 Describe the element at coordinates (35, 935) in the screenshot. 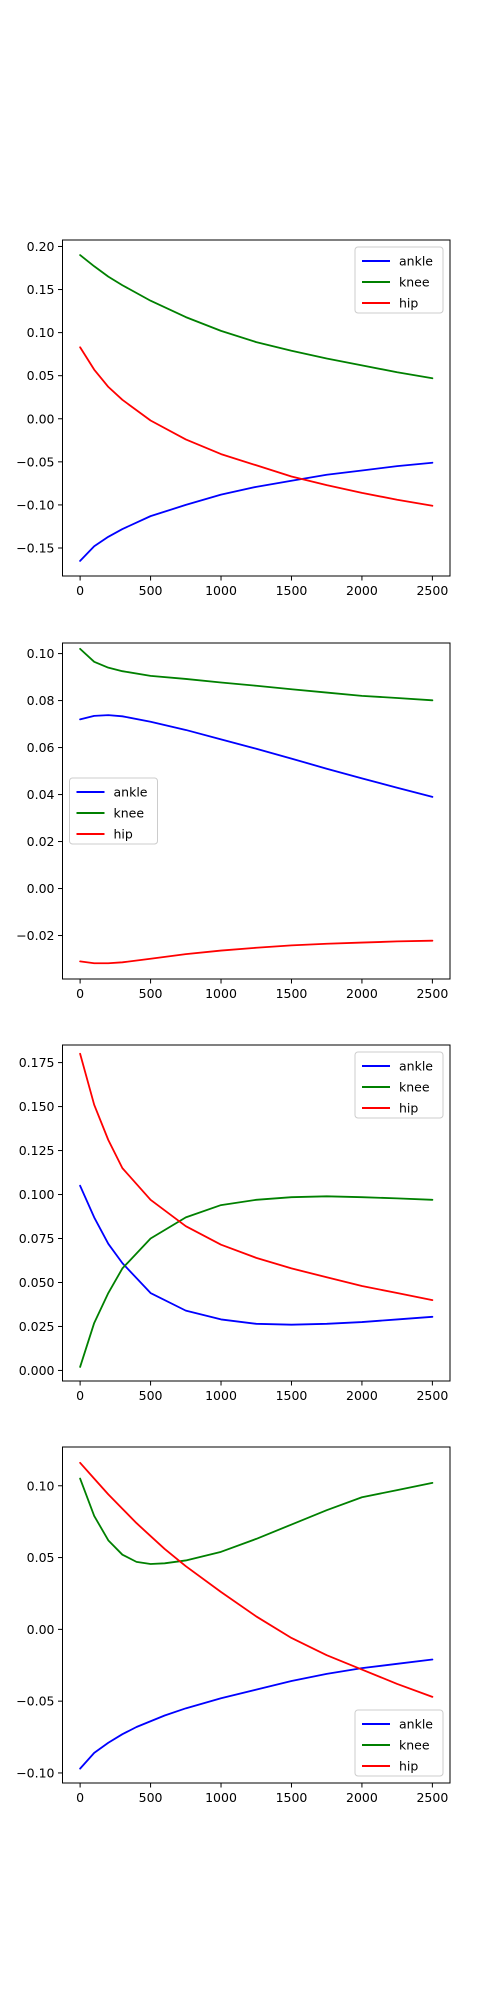

I see `y-tick-label: −0.02` at that location.